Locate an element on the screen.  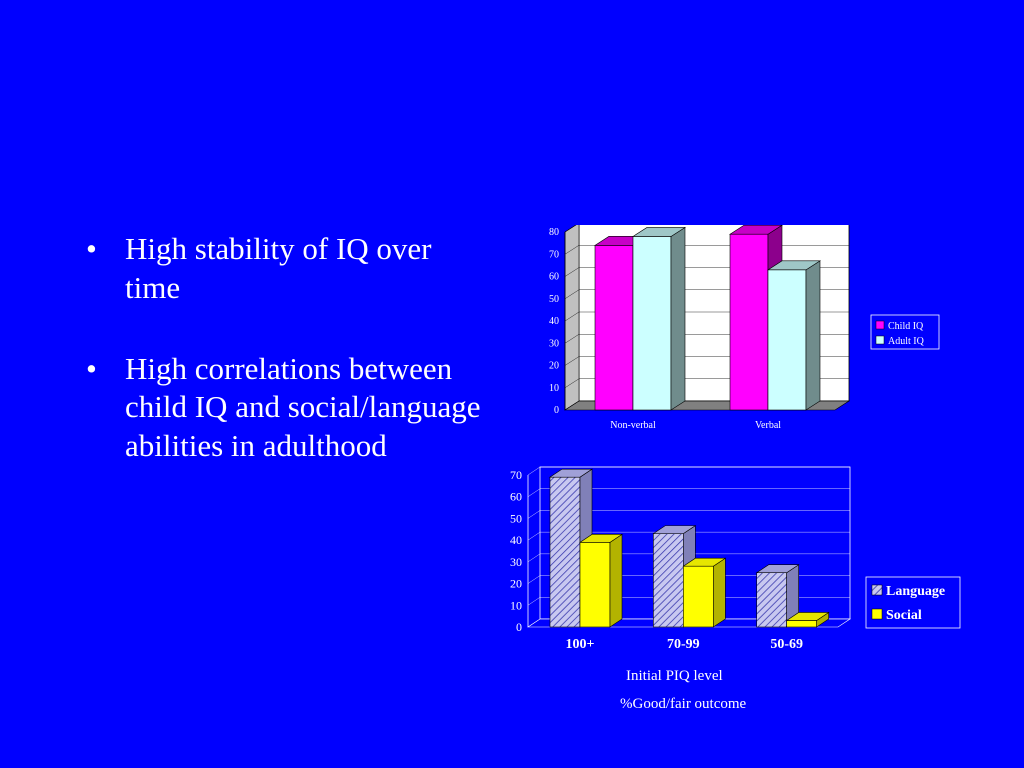
legend-label: Social is located at coordinates (904, 615).